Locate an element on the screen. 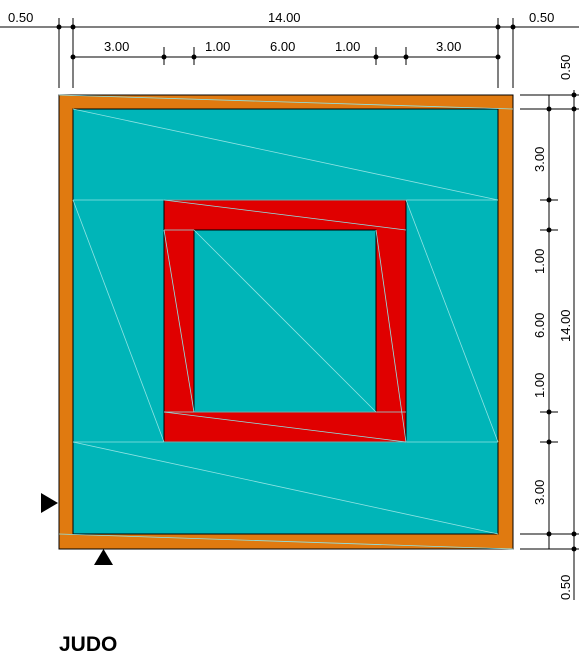 The image size is (579, 660). right-top-margin-label: 0.50 is located at coordinates (565, 67).